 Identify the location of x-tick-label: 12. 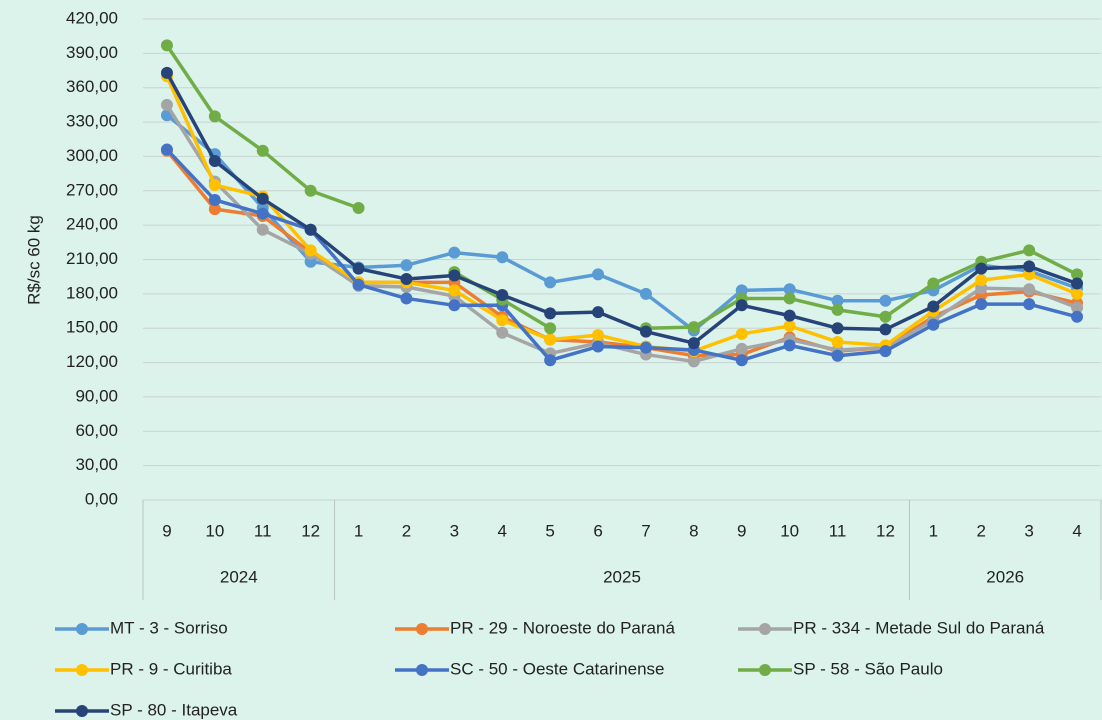
(310, 530).